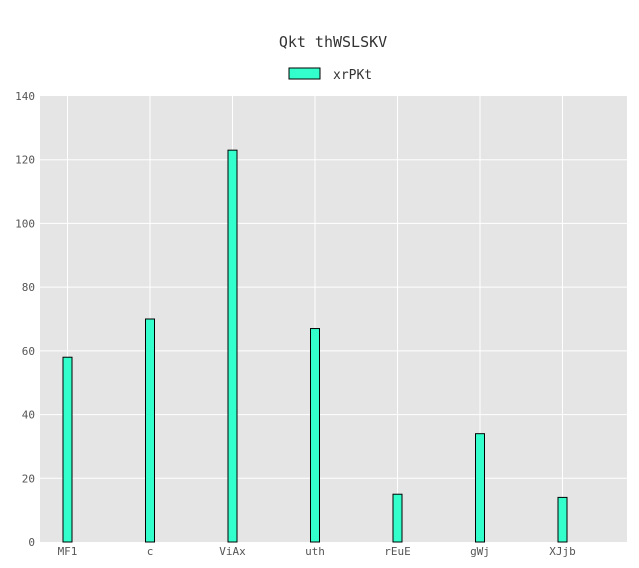 This screenshot has height=568, width=639. I want to click on x-tick-label: XJjb, so click(562, 551).